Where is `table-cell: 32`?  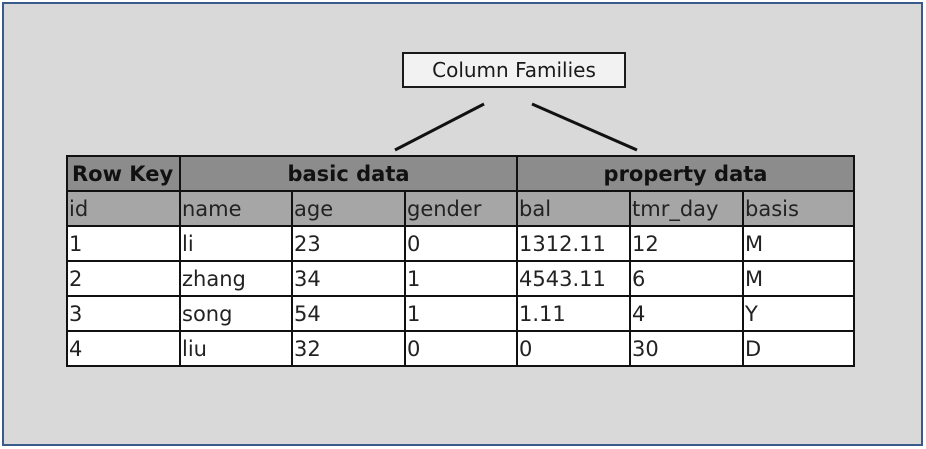 table-cell: 32 is located at coordinates (348, 348).